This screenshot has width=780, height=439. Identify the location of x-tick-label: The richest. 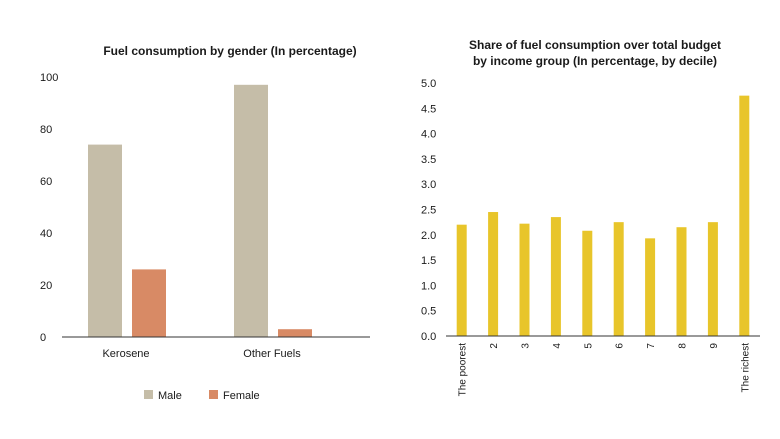
(745, 368).